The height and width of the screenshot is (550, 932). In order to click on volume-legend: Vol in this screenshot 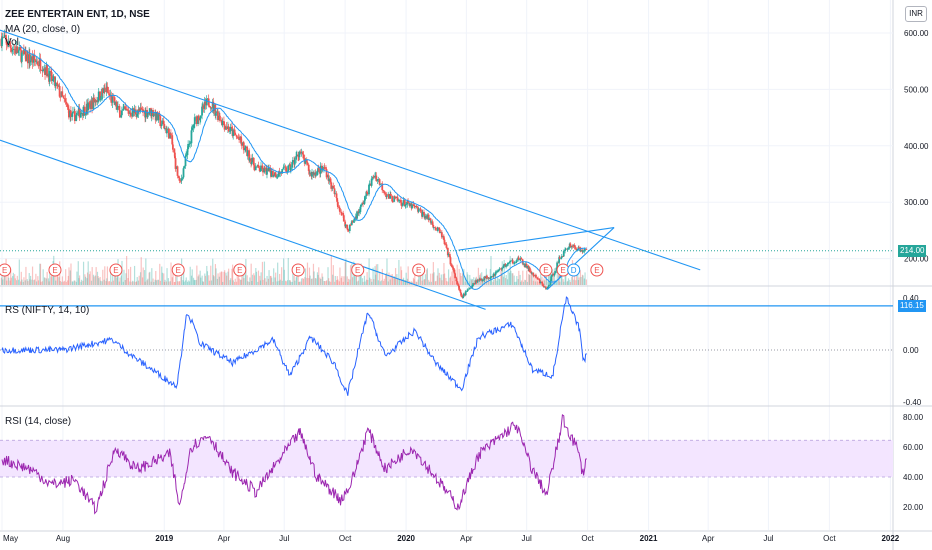, I will do `click(12, 42)`.